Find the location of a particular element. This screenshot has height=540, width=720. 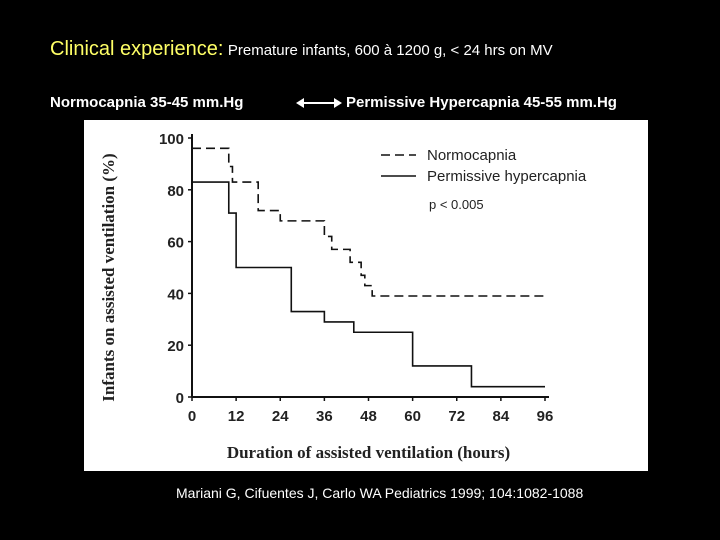

y-tick-label: 100 is located at coordinates (171, 139).